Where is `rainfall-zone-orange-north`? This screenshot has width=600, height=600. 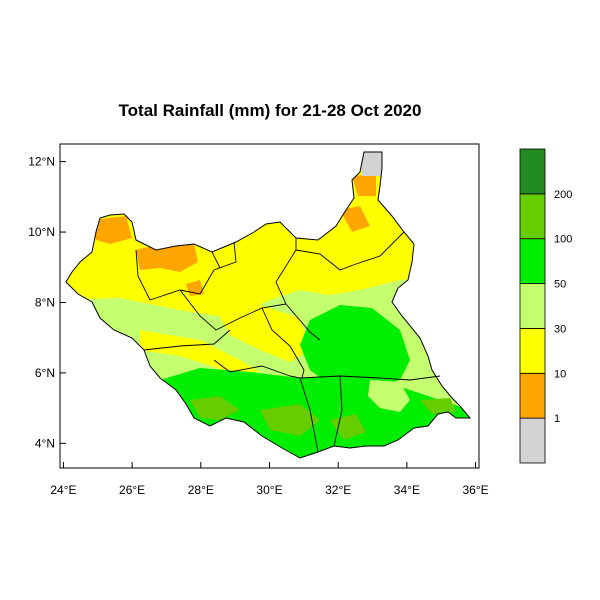
rainfall-zone-orange-north is located at coordinates (167, 258).